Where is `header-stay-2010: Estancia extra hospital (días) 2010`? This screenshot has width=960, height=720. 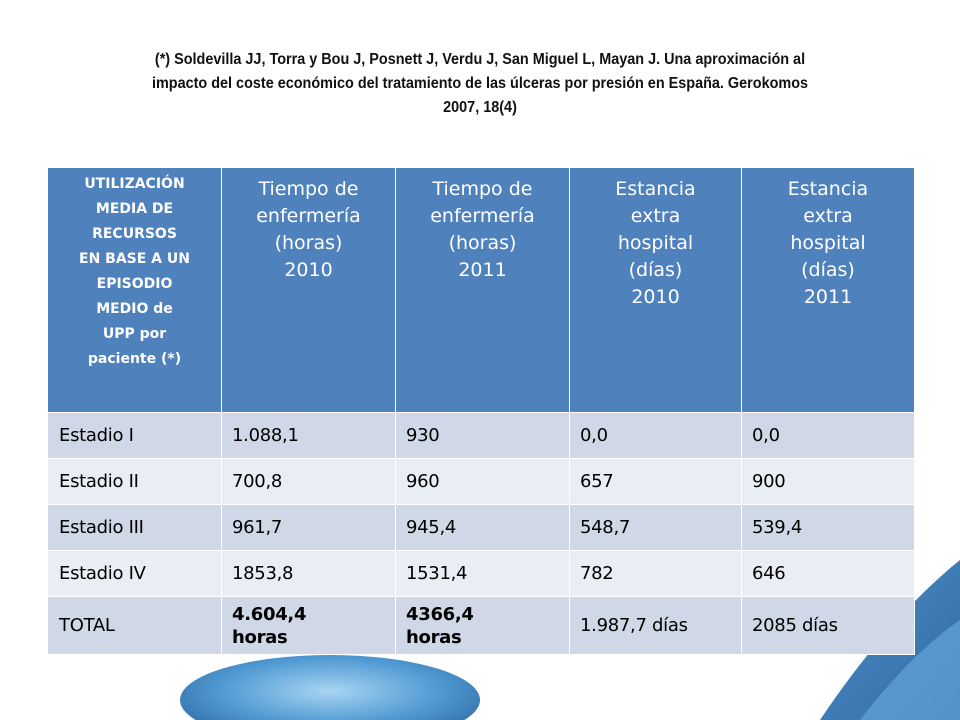 header-stay-2010: Estancia extra hospital (días) 2010 is located at coordinates (655, 290).